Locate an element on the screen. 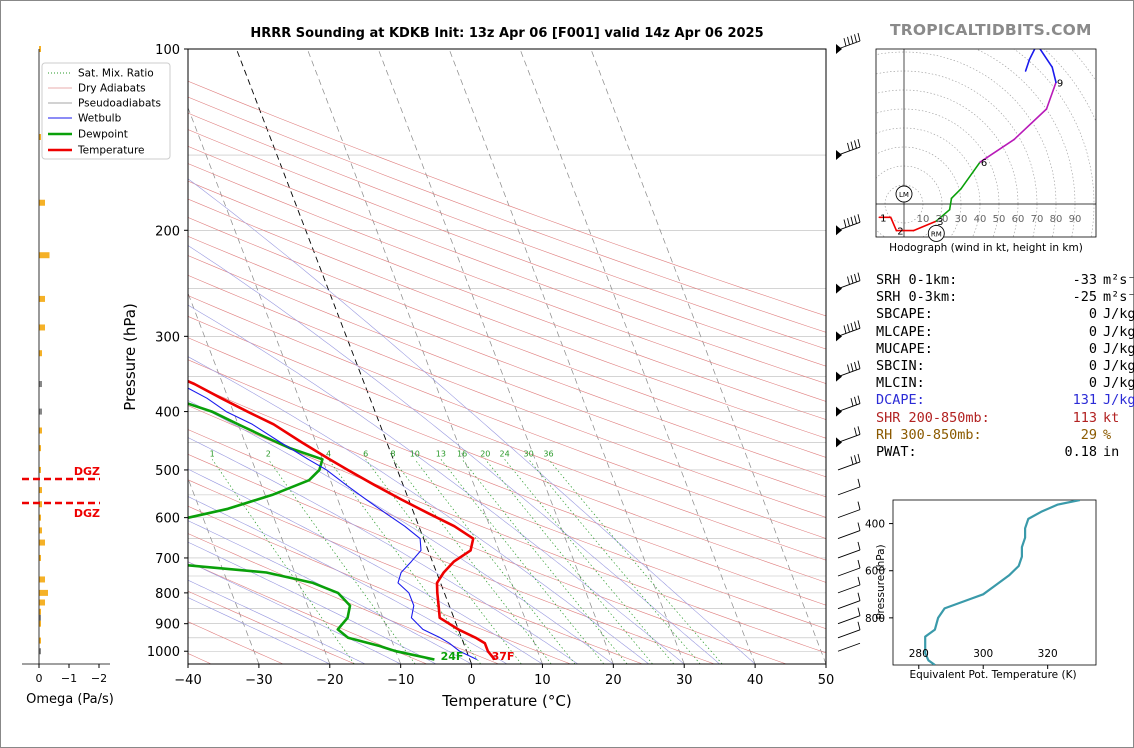 This screenshot has height=748, width=1134. temp-tick-label: −30 is located at coordinates (258, 680).